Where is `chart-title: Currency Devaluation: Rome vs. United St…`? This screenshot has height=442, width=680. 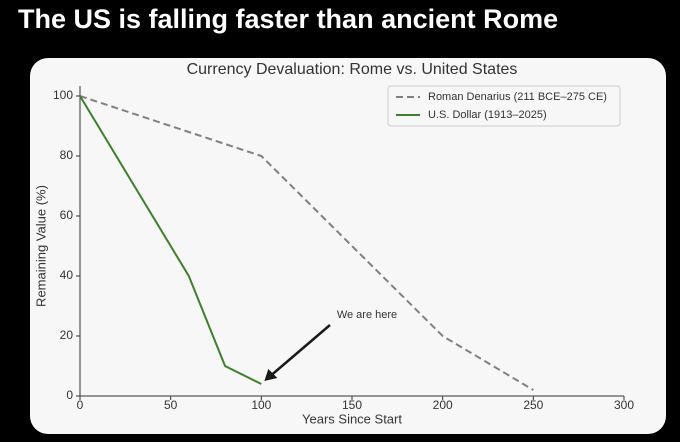 chart-title: Currency Devaluation: Rome vs. United St… is located at coordinates (352, 69).